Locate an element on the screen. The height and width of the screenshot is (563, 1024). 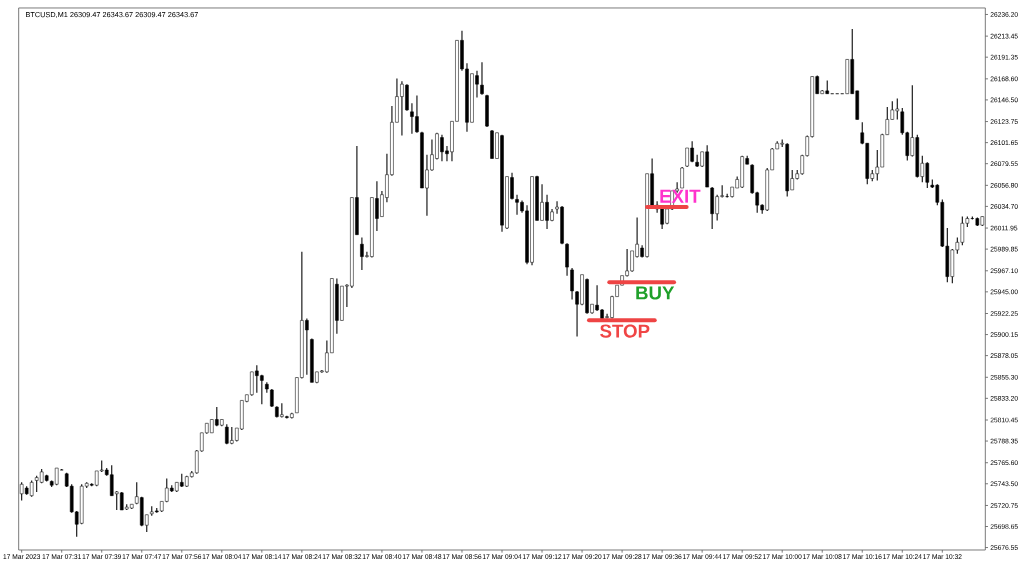
annotation: BUY is located at coordinates (655, 293).